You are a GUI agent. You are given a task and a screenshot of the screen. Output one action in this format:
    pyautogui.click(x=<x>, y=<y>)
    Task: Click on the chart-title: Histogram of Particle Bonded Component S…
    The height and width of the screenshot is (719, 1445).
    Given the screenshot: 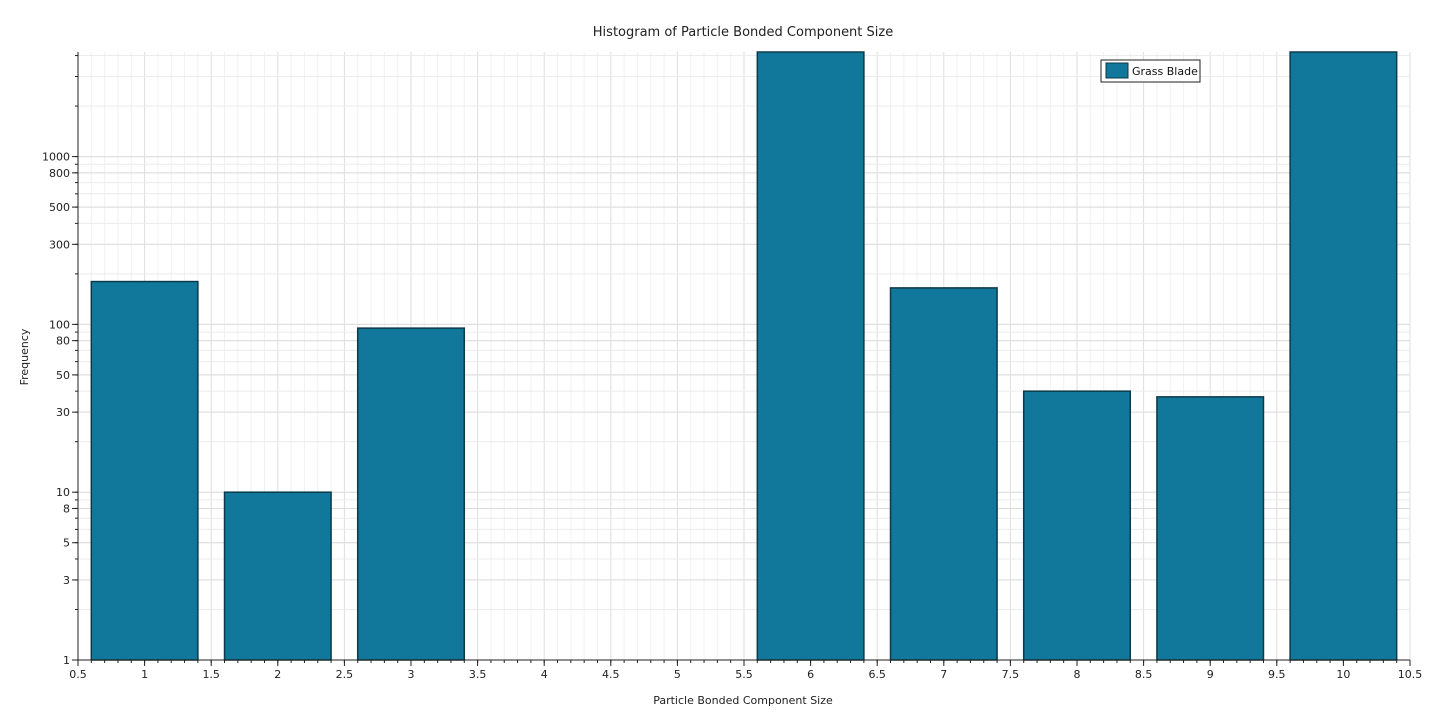 What is the action you would take?
    pyautogui.click(x=743, y=32)
    